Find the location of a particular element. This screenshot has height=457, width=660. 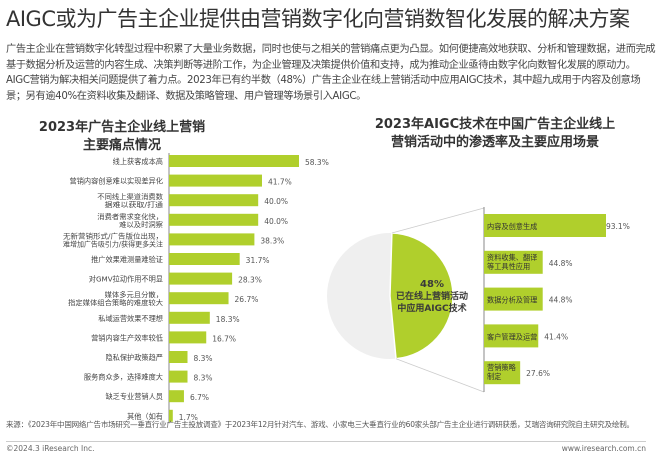

website: www.iresearch.com.cn is located at coordinates (603, 448).